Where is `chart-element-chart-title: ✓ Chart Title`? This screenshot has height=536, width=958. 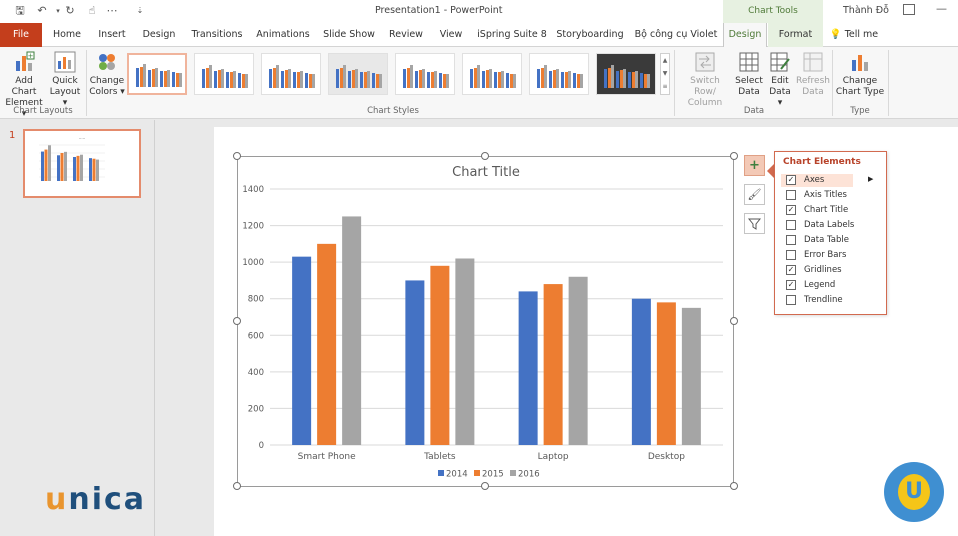 chart-element-chart-title: ✓ Chart Title is located at coordinates (817, 210).